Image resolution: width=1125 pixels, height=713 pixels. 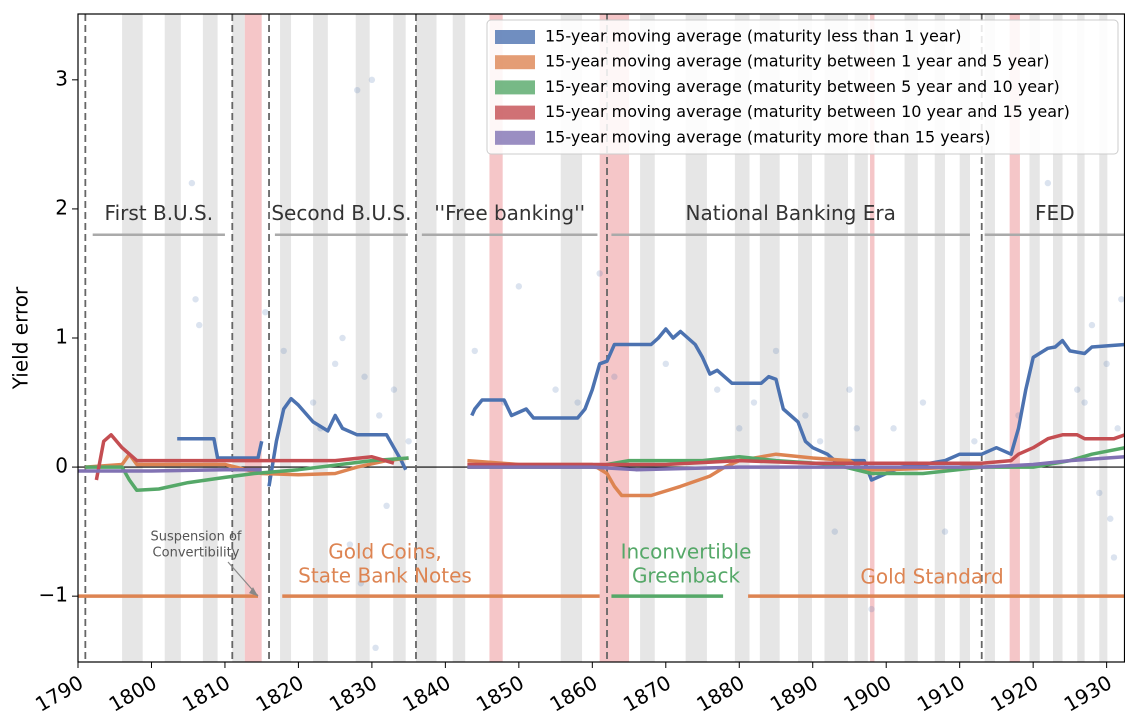 What do you see at coordinates (1014, 691) in the screenshot?
I see `x-tick-label: 1920` at bounding box center [1014, 691].